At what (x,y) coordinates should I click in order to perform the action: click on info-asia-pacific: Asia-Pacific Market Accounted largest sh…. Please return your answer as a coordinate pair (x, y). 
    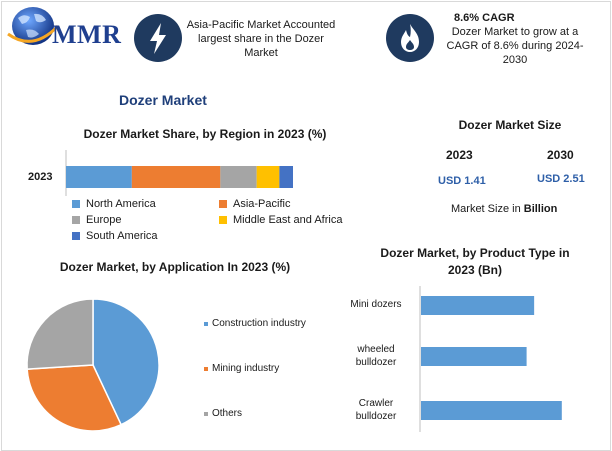
    Looking at the image, I should click on (261, 39).